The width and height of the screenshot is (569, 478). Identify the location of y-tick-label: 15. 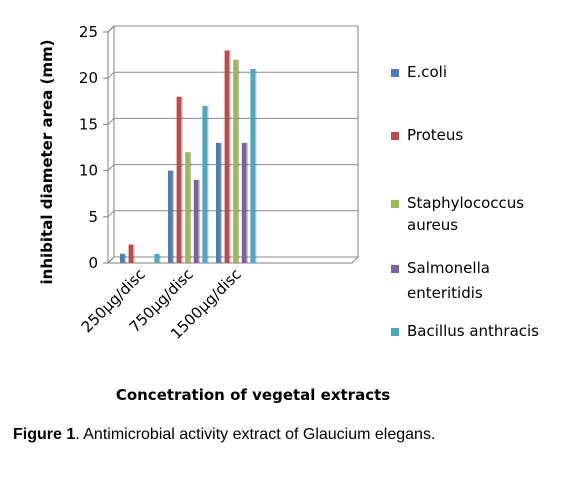
(88, 124).